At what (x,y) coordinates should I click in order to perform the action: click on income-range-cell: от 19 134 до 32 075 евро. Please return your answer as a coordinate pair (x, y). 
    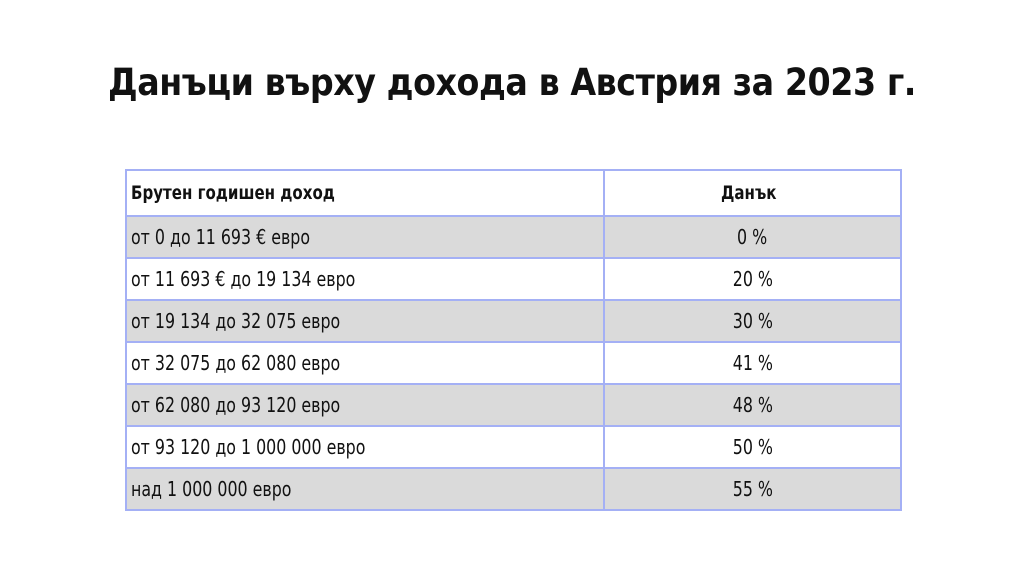
    Looking at the image, I should click on (365, 321).